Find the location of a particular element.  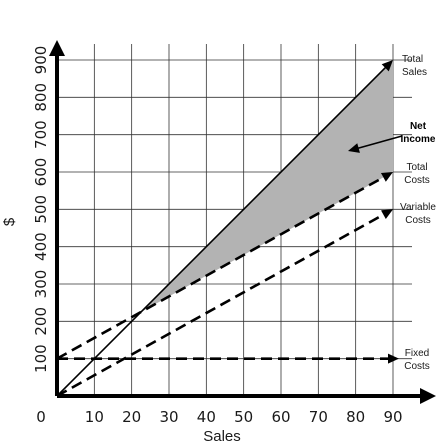

x-axis-arrow-icon is located at coordinates (428, 396).